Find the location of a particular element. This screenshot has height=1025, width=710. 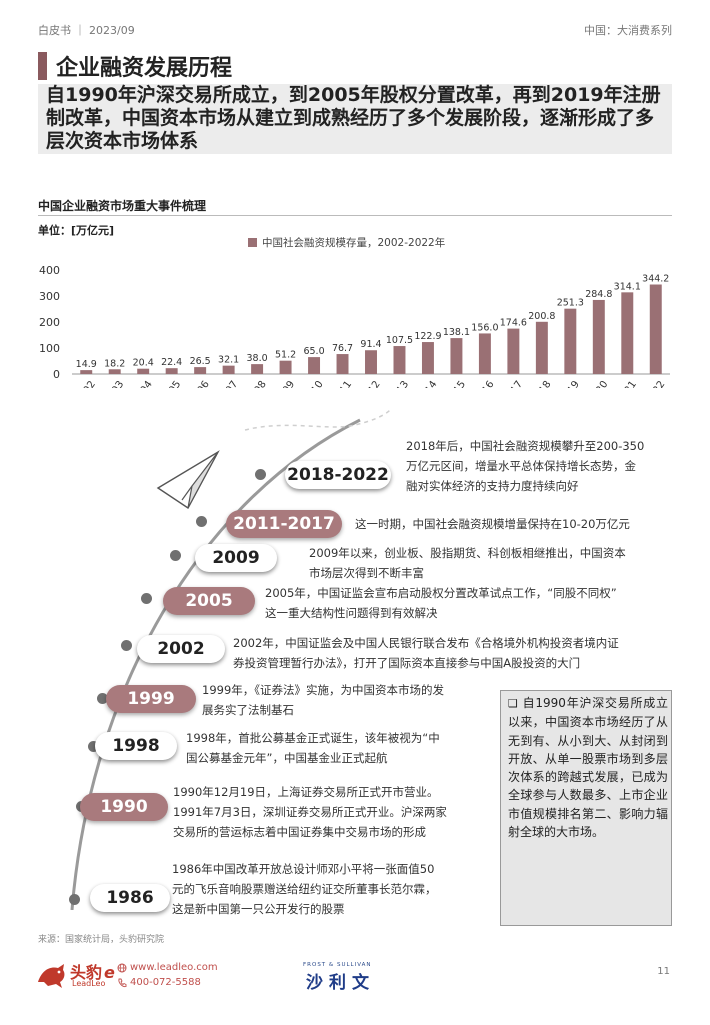

summary-box is located at coordinates (586, 808).